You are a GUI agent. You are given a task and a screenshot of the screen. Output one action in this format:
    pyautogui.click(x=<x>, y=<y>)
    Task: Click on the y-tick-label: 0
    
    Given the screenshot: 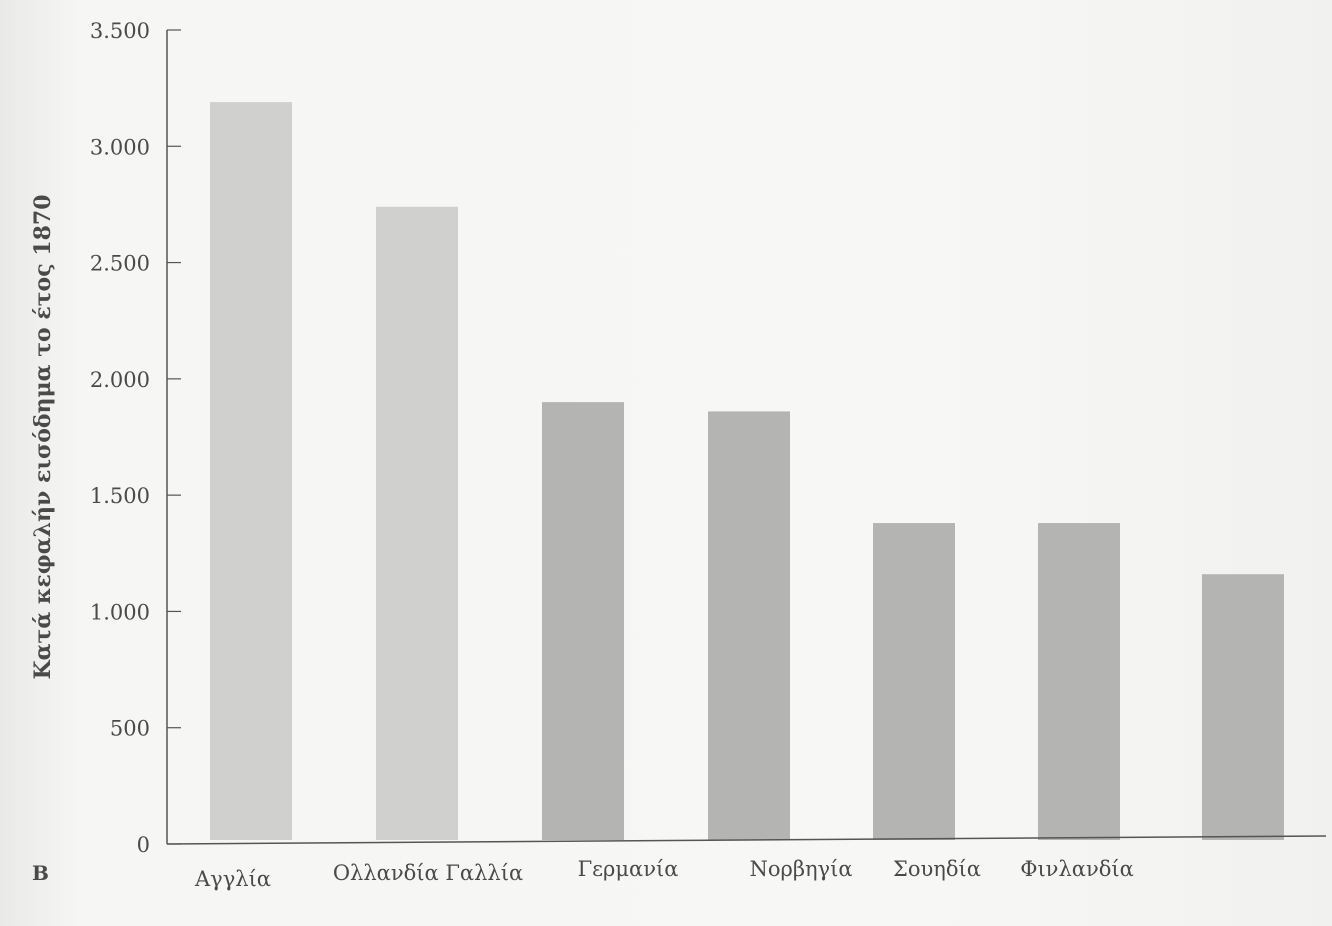 What is the action you would take?
    pyautogui.click(x=143, y=845)
    